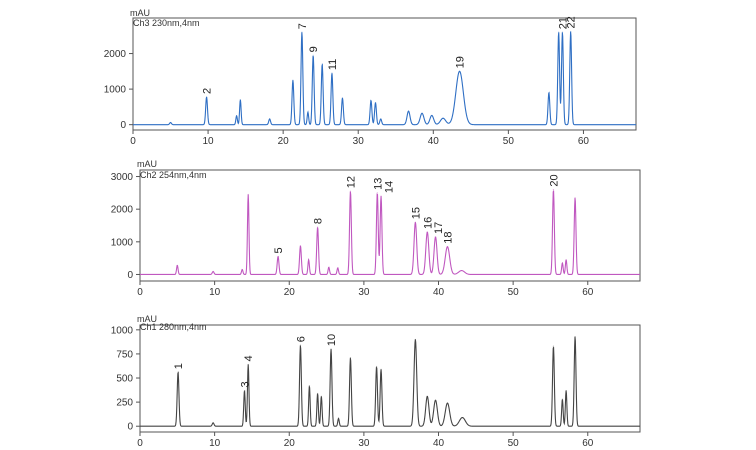 The image size is (756, 450). I want to click on peak-number-label: 1, so click(179, 366).